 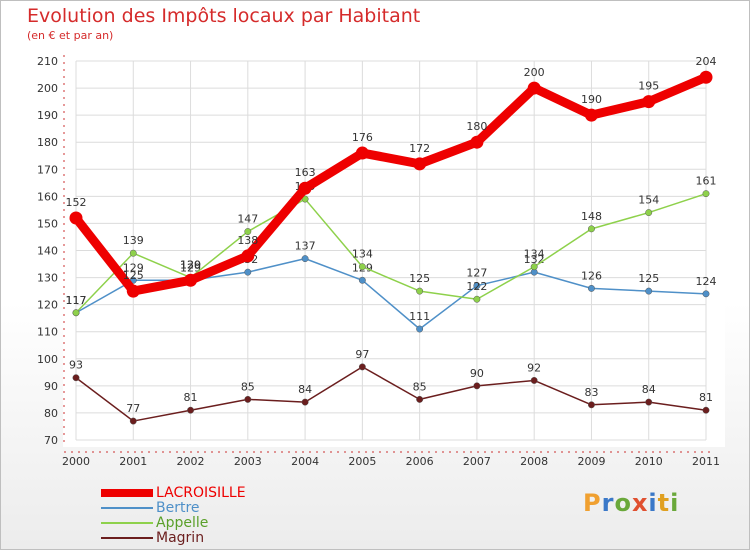 I want to click on x-tick-label: 2009, so click(x=591, y=461).